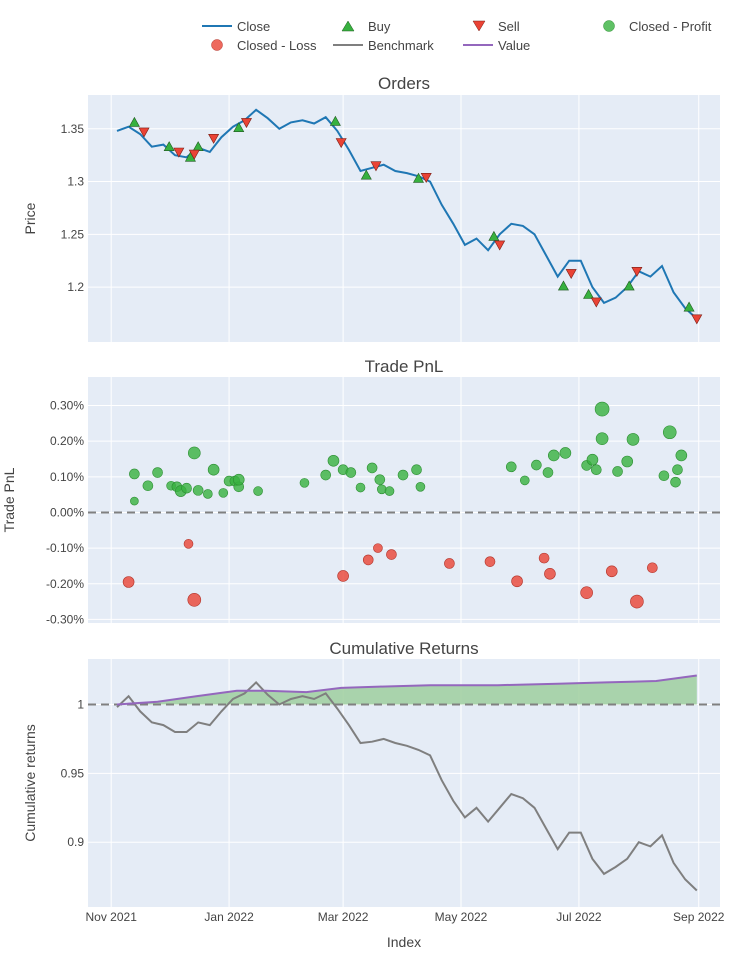 This screenshot has height=965, width=750. What do you see at coordinates (80, 704) in the screenshot?
I see `y-tick-label: 1` at bounding box center [80, 704].